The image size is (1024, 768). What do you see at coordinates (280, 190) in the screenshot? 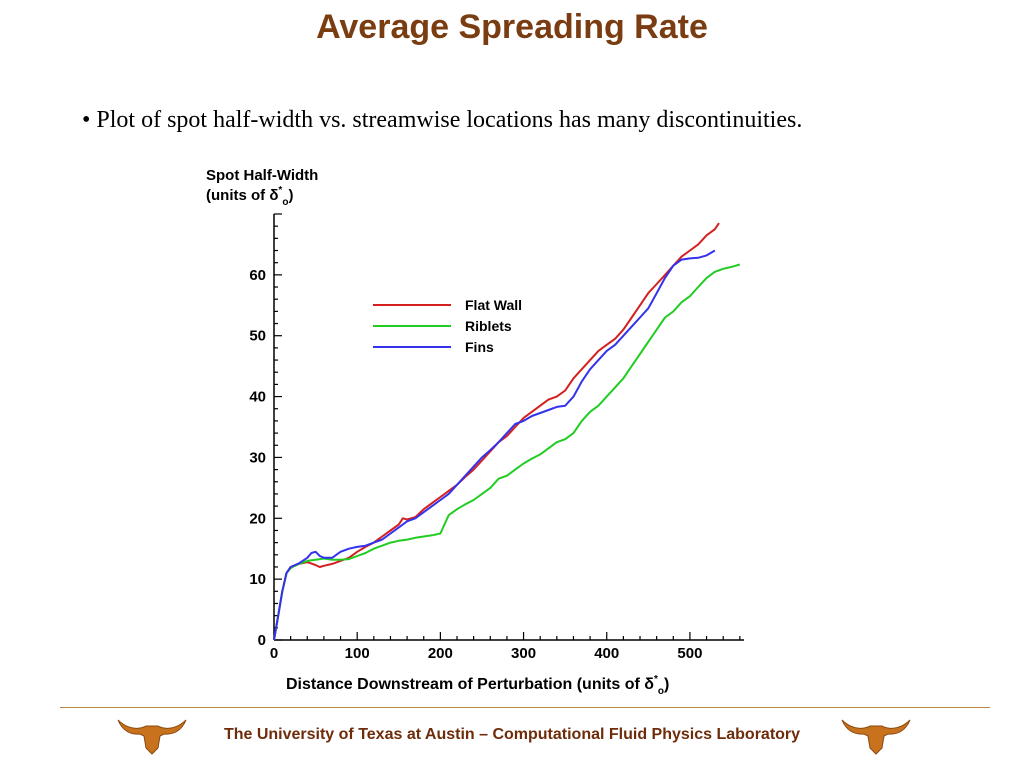
I see `y-axis-title-sup: *` at bounding box center [280, 190].